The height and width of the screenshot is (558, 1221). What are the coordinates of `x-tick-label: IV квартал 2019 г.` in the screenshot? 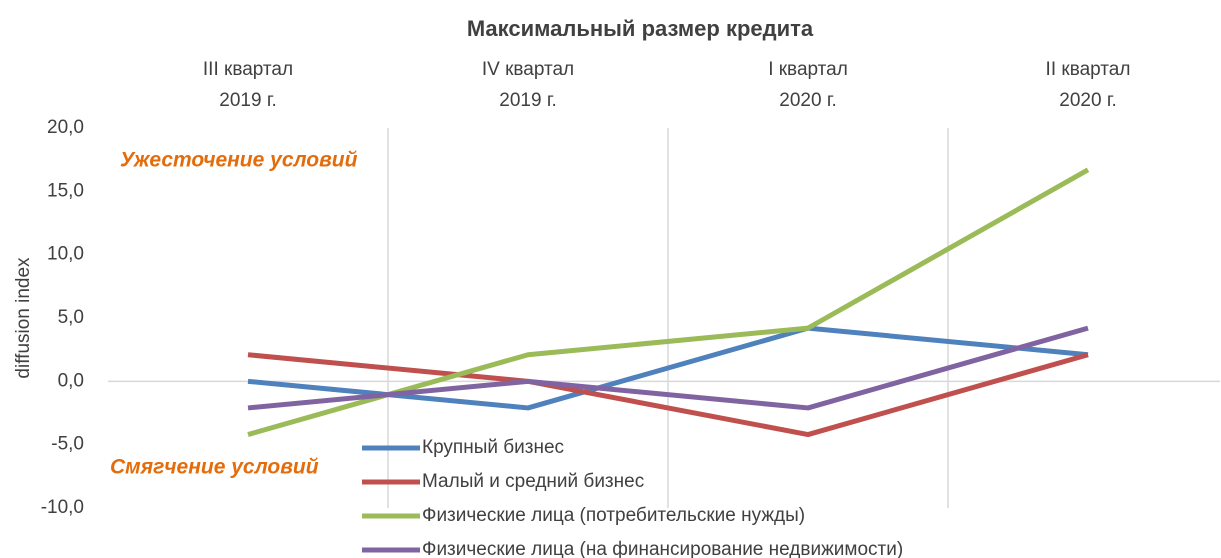 It's located at (528, 85).